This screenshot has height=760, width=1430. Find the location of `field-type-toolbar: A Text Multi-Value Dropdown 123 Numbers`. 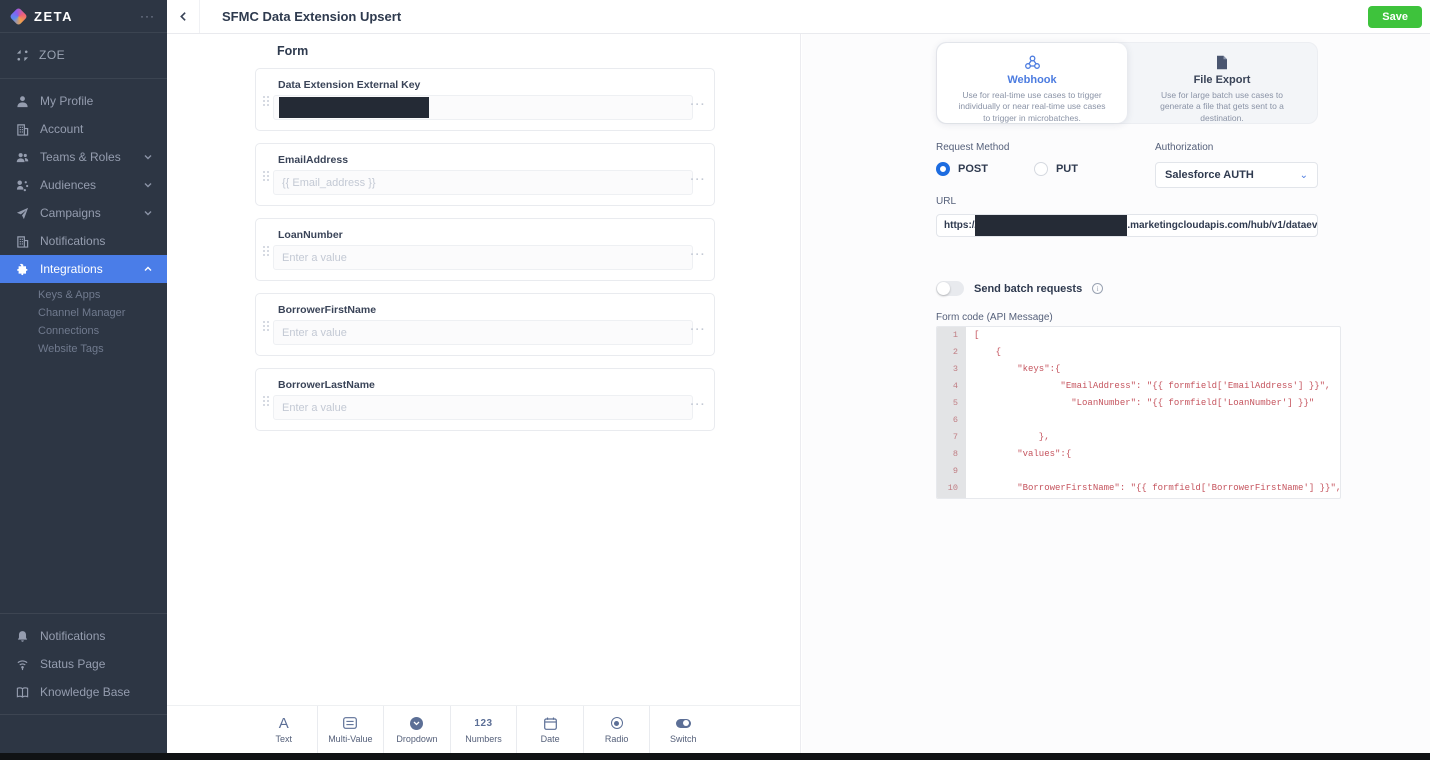

field-type-toolbar: A Text Multi-Value Dropdown 123 Numbers is located at coordinates (483, 729).